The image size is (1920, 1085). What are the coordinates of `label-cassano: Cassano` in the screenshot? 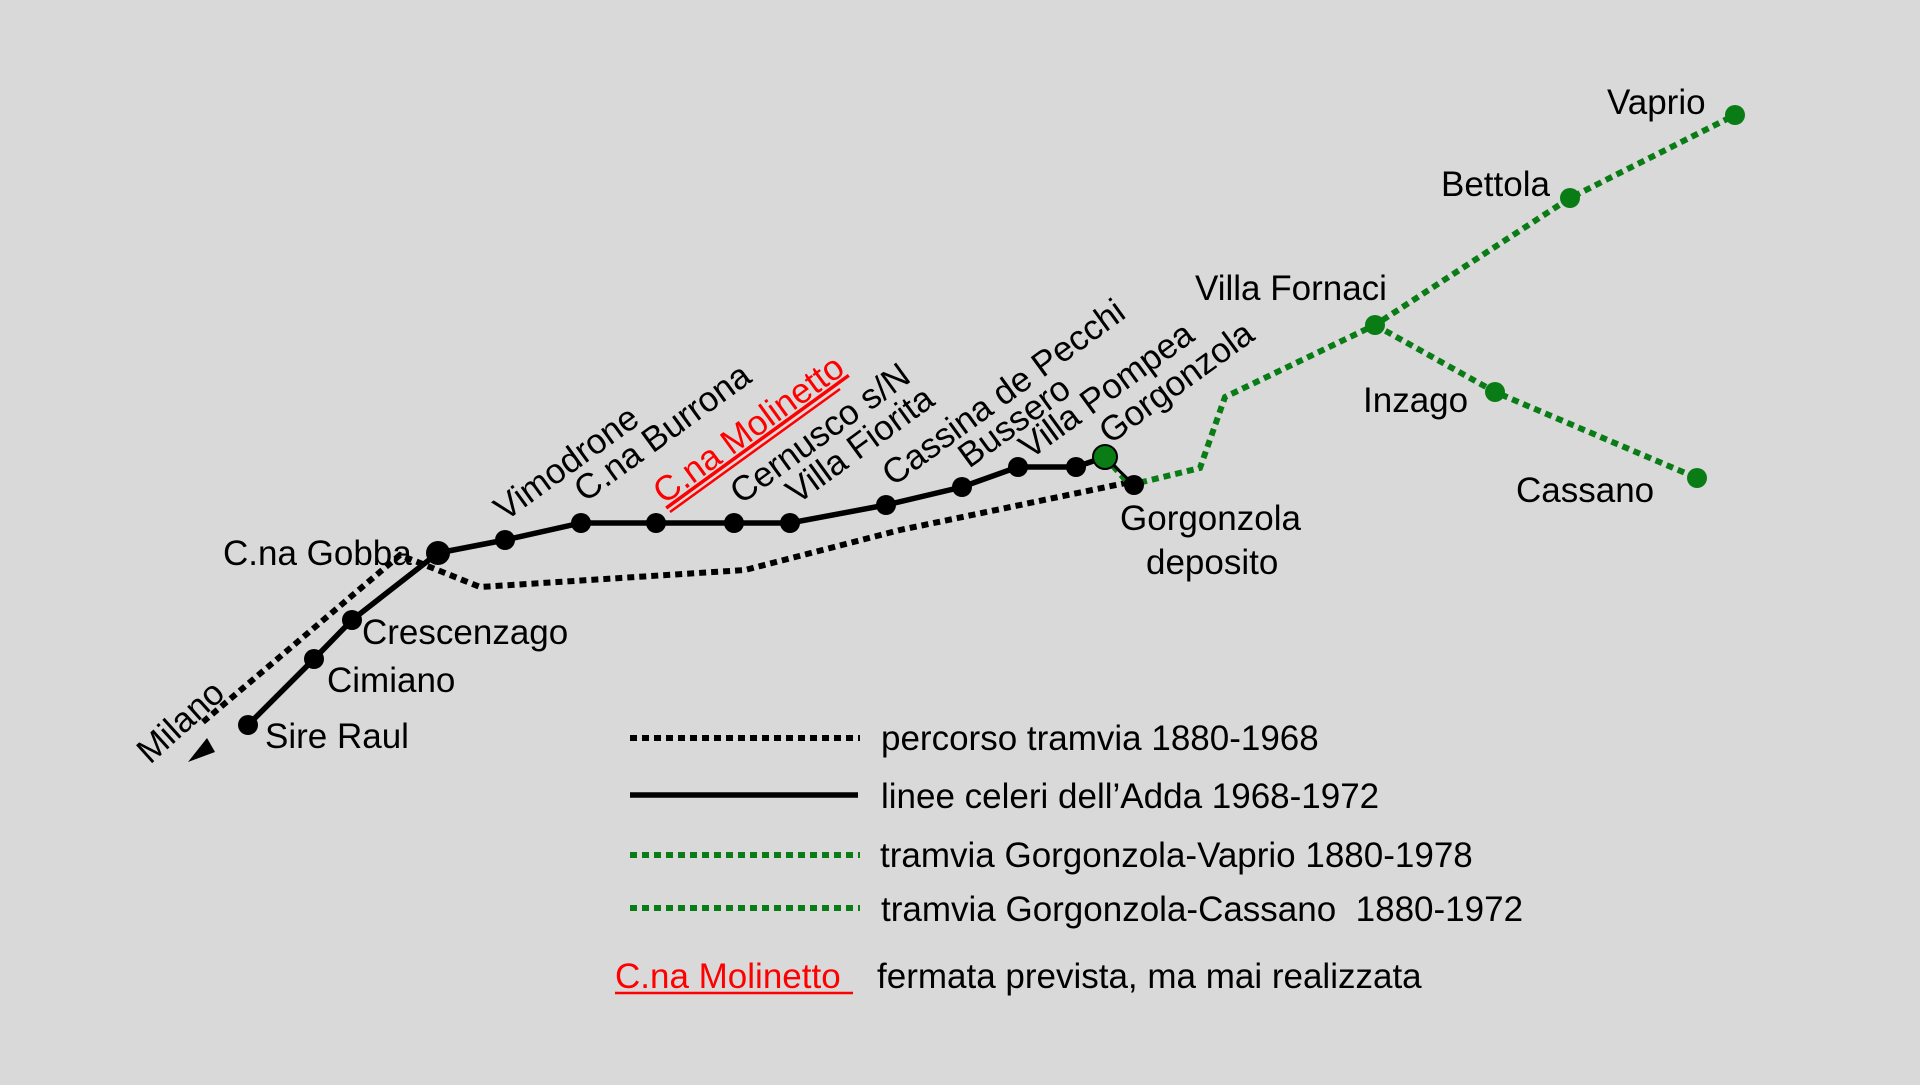 It's located at (1585, 490).